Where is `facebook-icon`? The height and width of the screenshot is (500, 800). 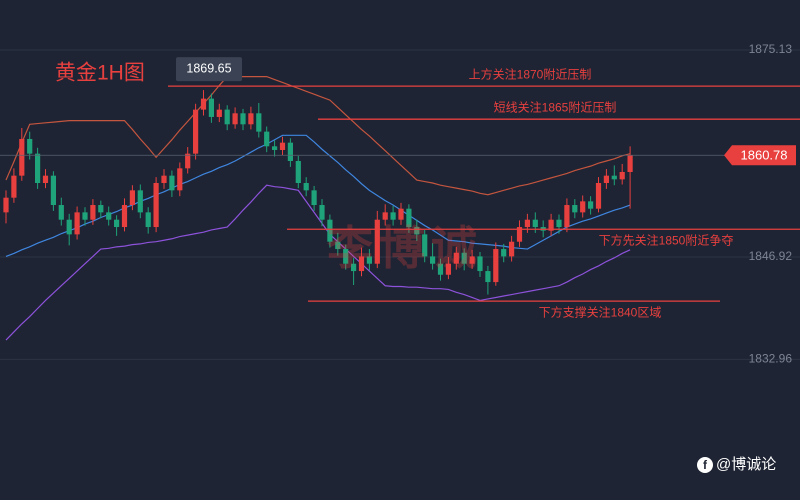
facebook-icon is located at coordinates (705, 465).